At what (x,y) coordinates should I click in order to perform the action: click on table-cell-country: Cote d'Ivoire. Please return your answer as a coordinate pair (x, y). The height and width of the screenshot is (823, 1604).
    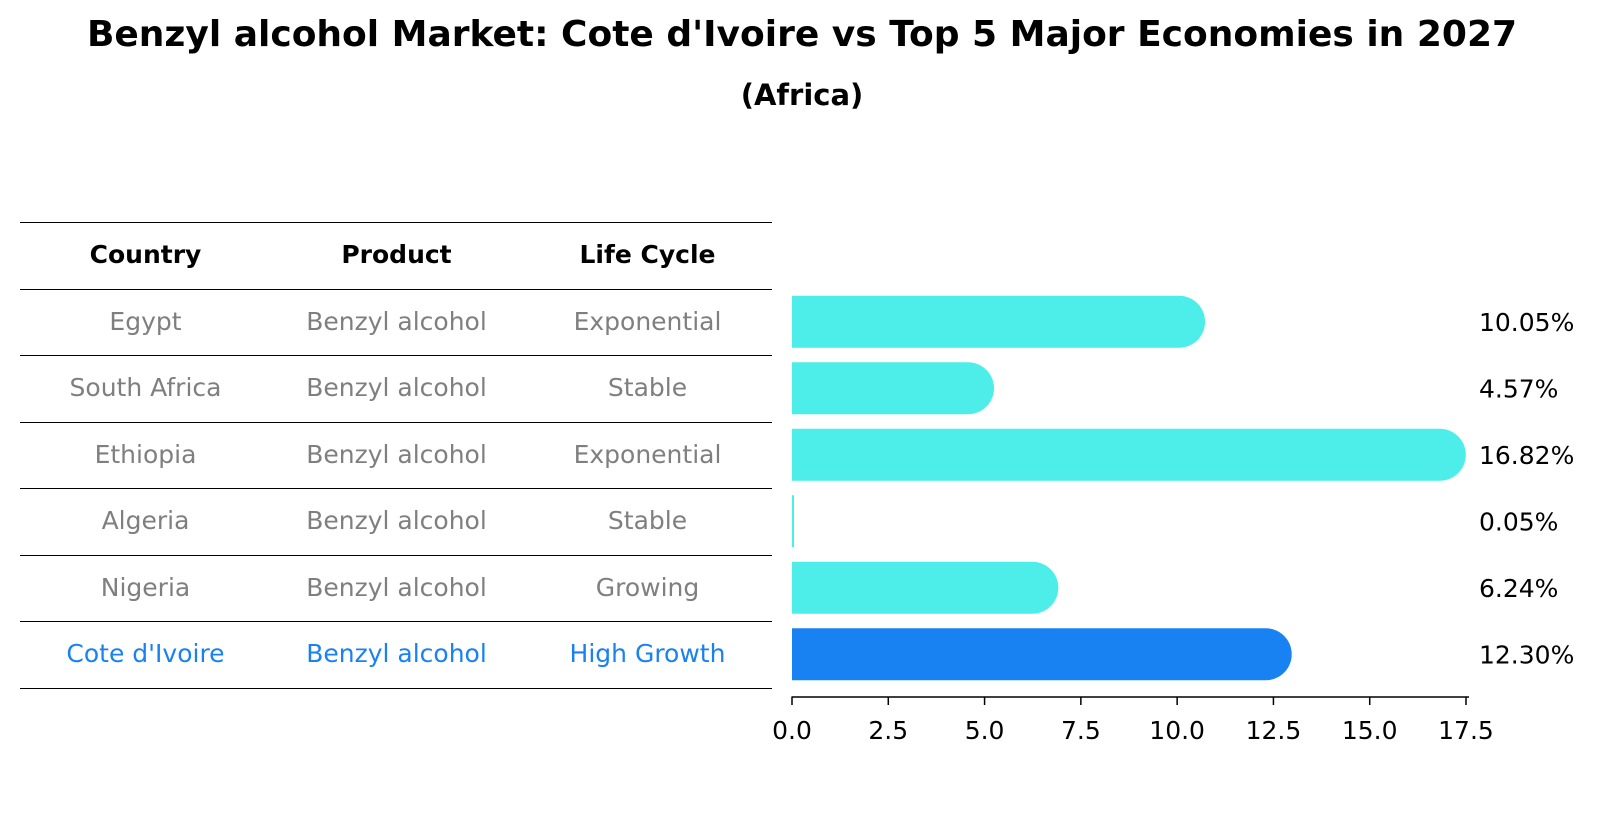
    Looking at the image, I should click on (145, 654).